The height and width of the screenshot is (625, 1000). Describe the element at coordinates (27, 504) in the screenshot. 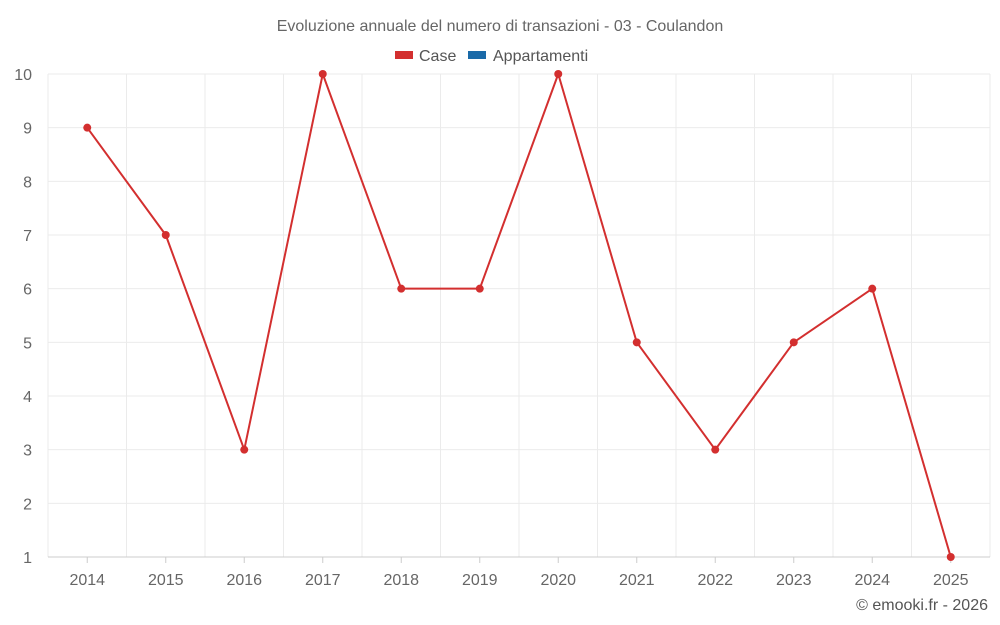

I see `y-tick-label: 2` at that location.